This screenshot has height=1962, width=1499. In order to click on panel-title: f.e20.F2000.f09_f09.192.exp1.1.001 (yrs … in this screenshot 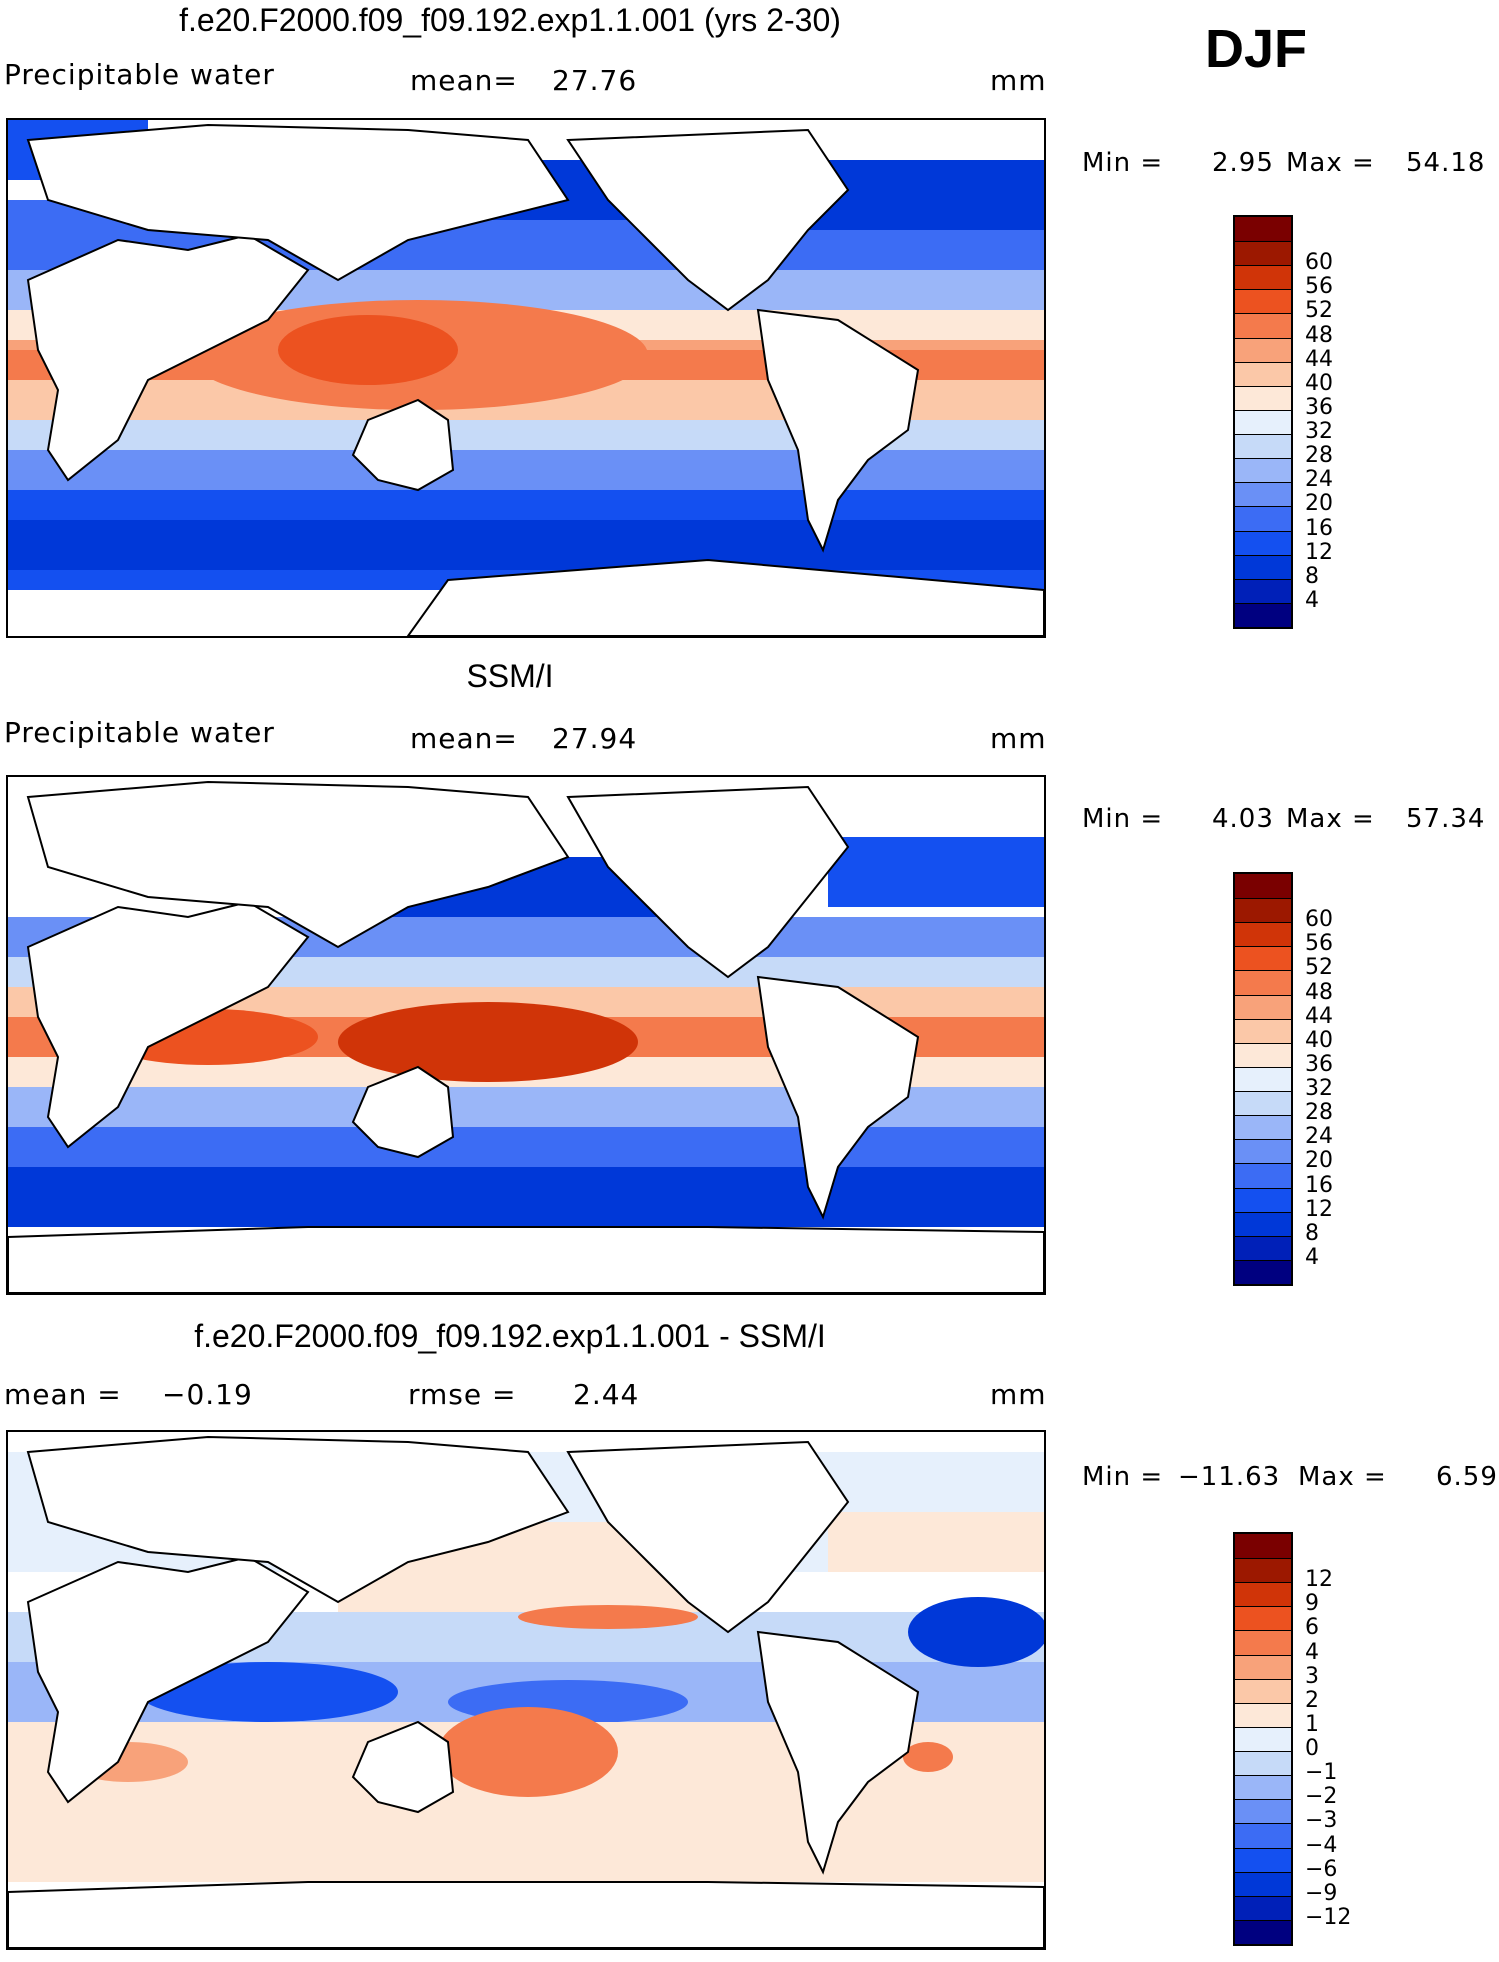, I will do `click(510, 20)`.